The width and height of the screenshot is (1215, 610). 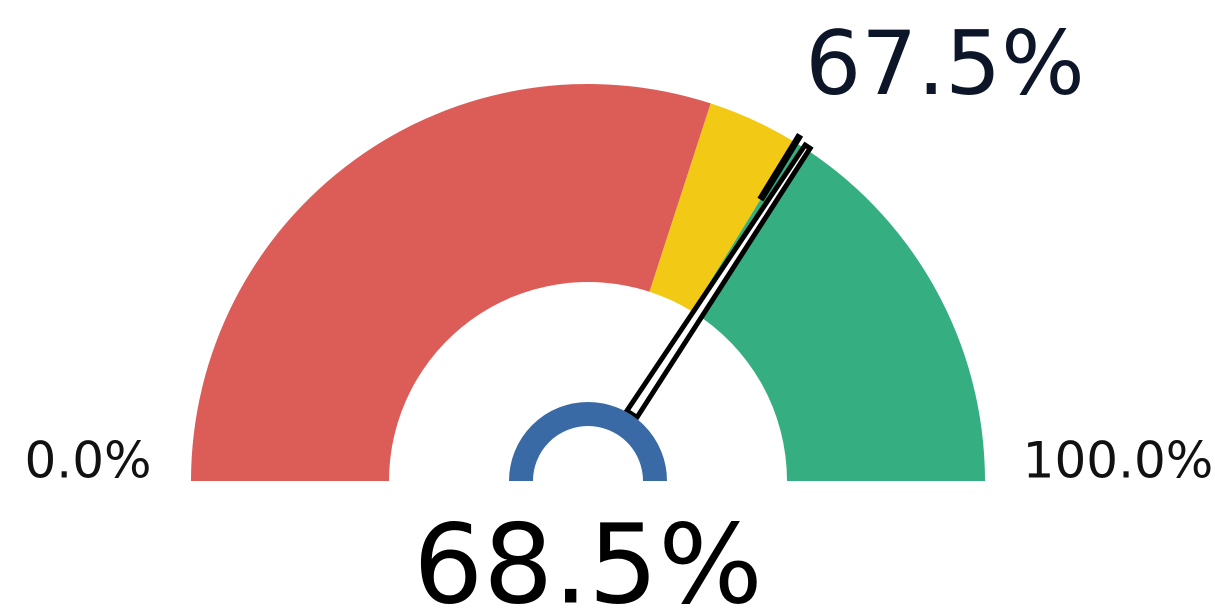 What do you see at coordinates (587, 555) in the screenshot?
I see `value-label: 68.5%` at bounding box center [587, 555].